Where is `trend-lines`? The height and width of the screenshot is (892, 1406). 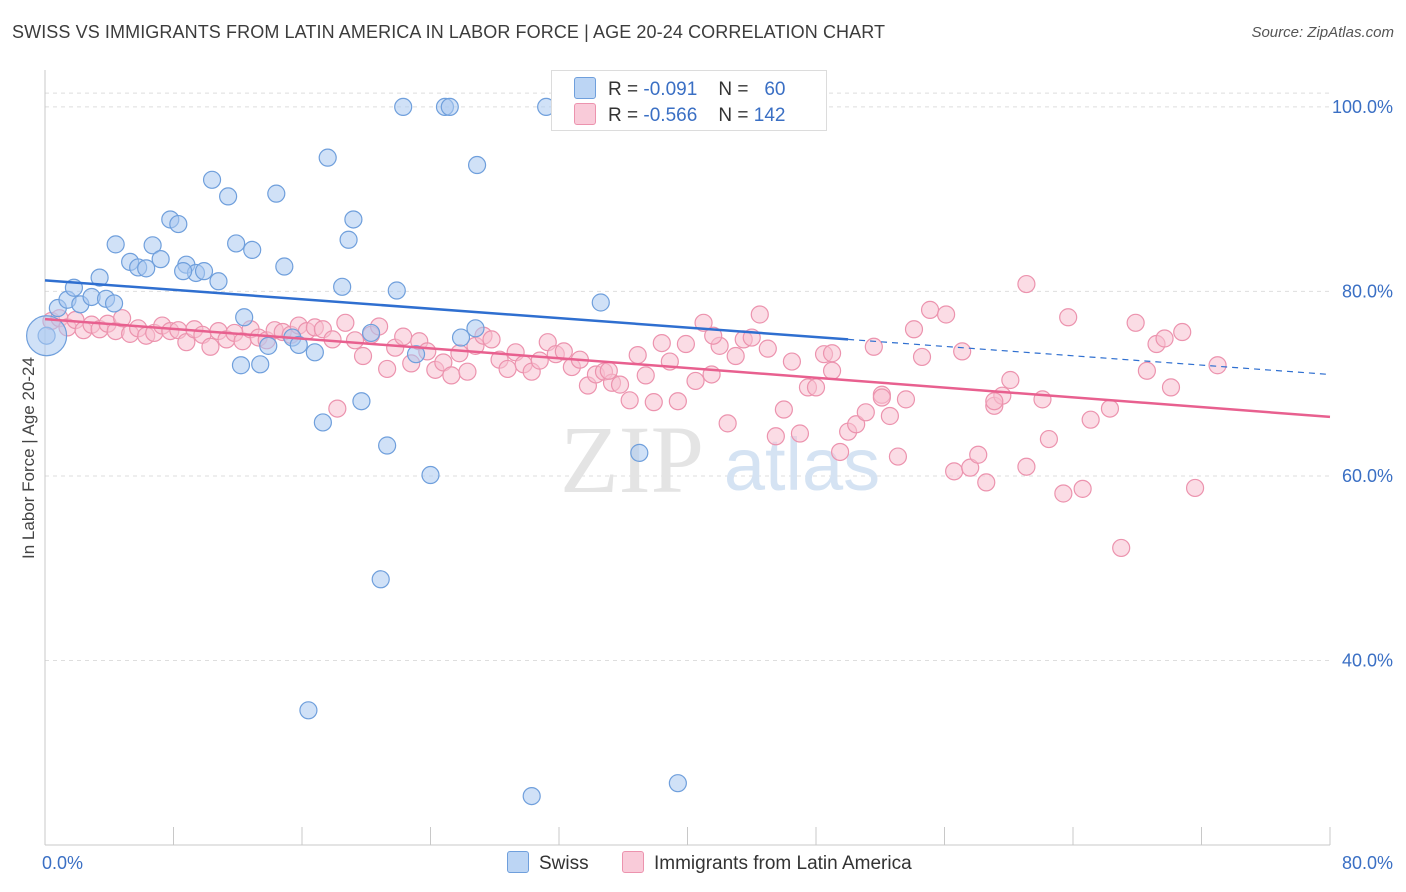 trend-lines is located at coordinates (687, 349).